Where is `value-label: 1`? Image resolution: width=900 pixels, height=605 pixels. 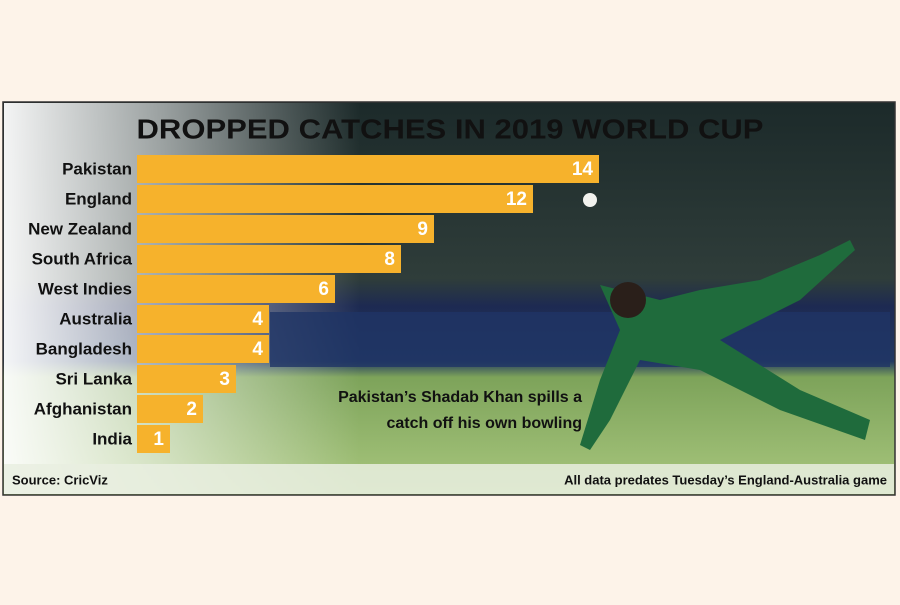 value-label: 1 is located at coordinates (158, 439).